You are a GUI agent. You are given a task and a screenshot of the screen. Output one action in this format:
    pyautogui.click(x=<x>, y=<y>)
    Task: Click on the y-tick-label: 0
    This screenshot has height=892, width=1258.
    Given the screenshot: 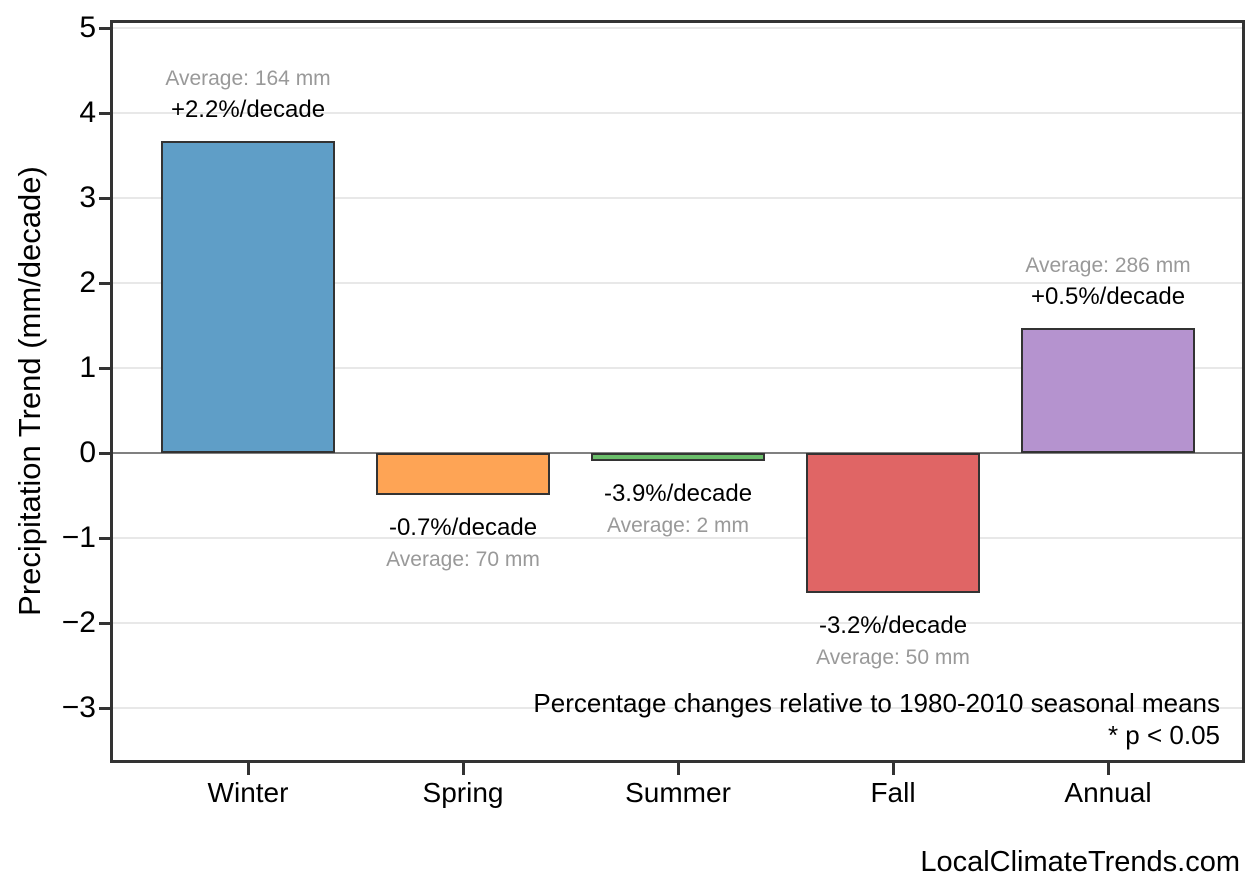 What is the action you would take?
    pyautogui.click(x=87, y=452)
    